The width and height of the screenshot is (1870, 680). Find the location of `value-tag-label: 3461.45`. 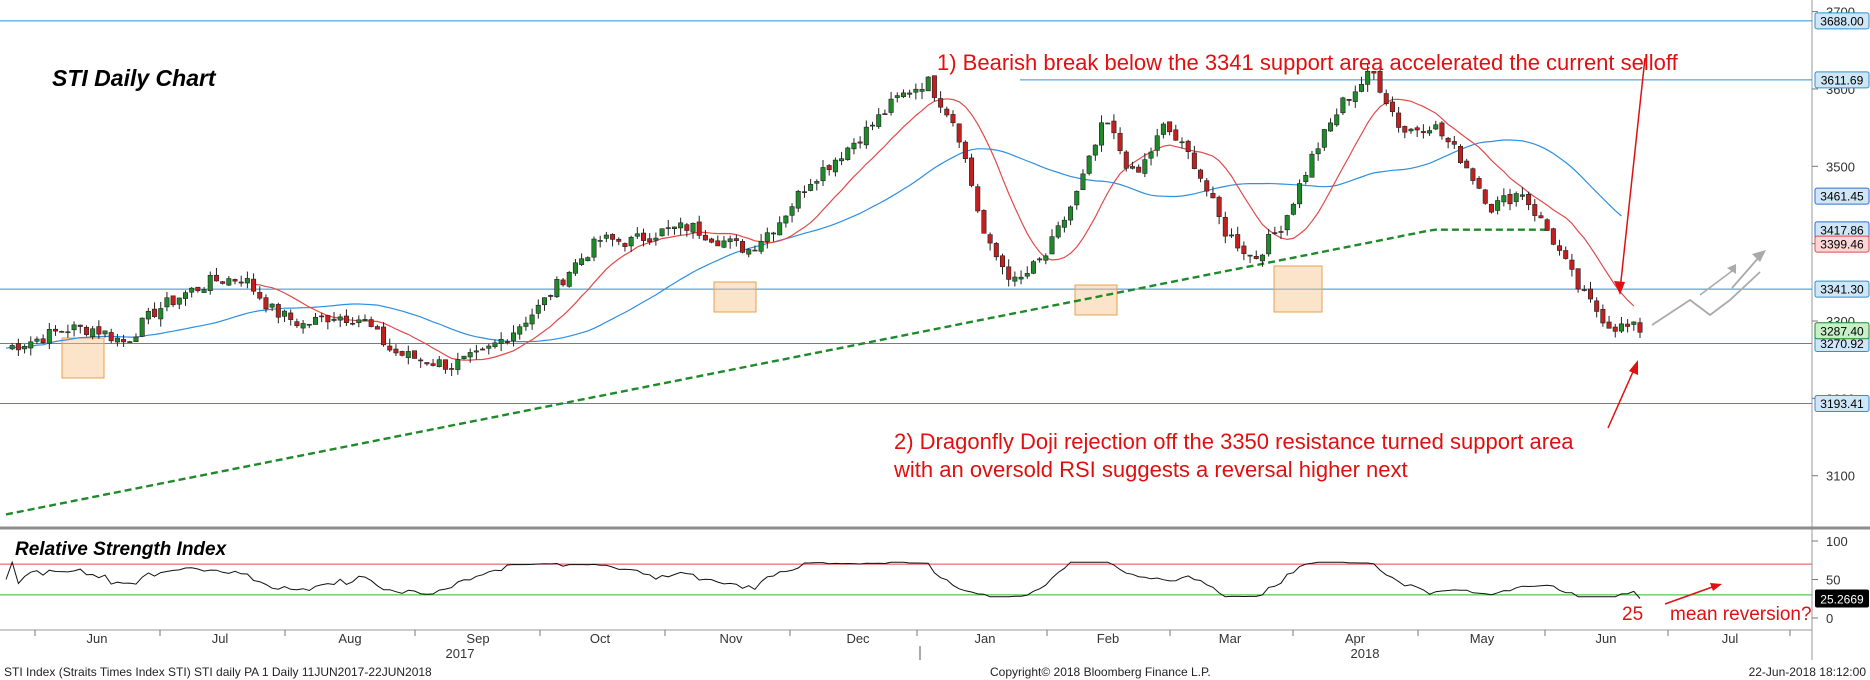

value-tag-label: 3461.45 is located at coordinates (1842, 197).